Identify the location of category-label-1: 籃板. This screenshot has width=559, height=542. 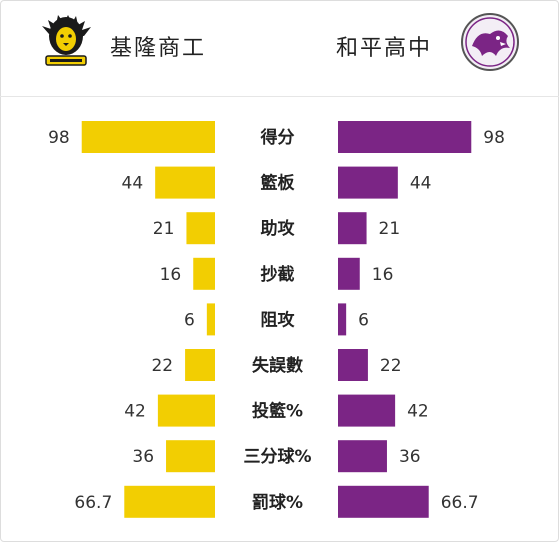
(278, 183).